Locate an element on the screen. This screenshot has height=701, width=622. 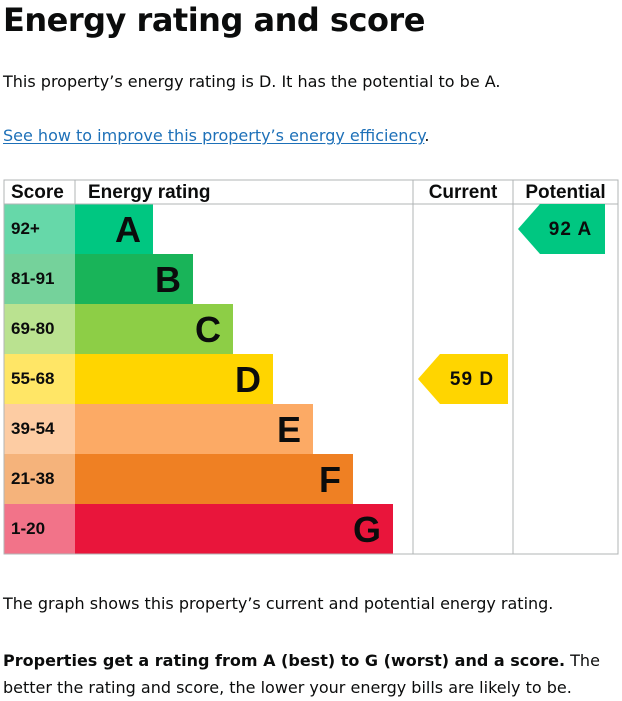
rating-letter-a: A is located at coordinates (128, 229).